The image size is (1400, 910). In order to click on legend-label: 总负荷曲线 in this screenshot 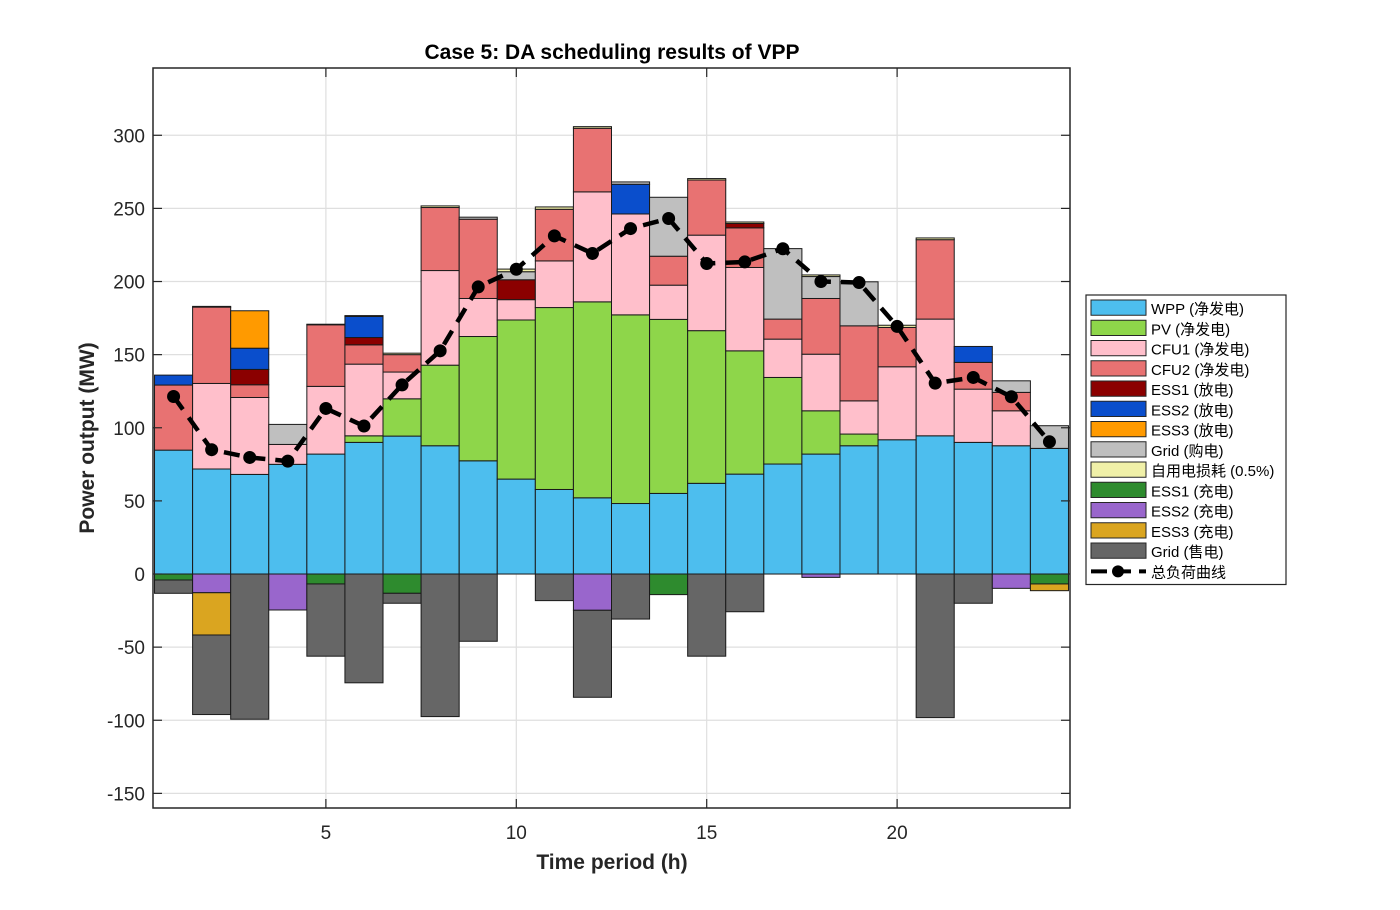, I will do `click(1188, 572)`.